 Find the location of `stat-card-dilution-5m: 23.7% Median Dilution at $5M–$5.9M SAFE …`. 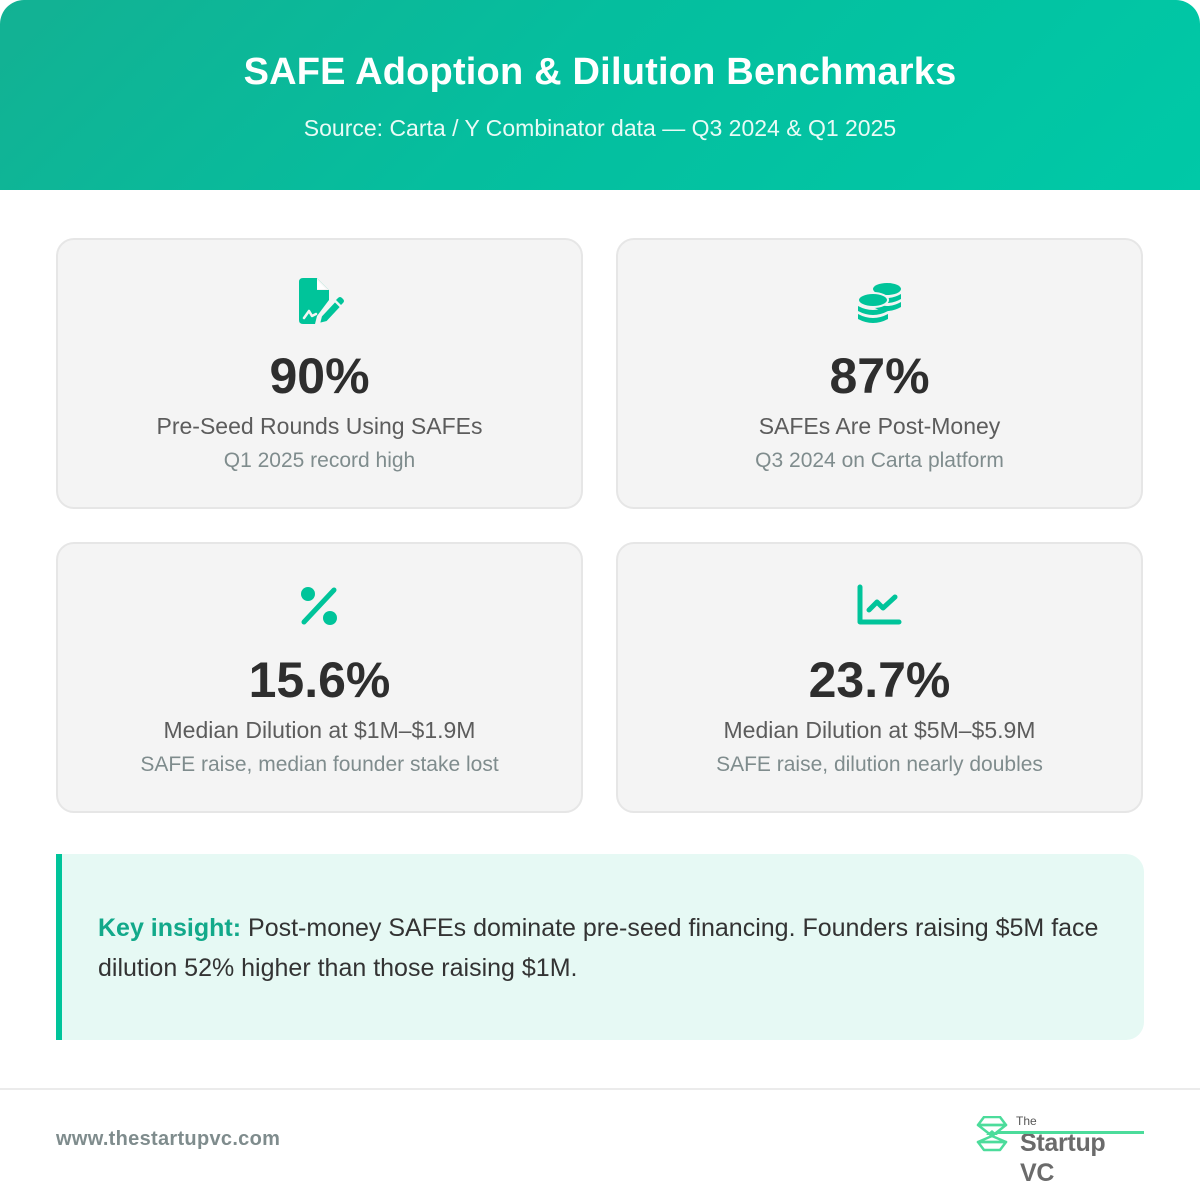

stat-card-dilution-5m: 23.7% Median Dilution at $5M–$5.9M SAFE … is located at coordinates (879, 677).